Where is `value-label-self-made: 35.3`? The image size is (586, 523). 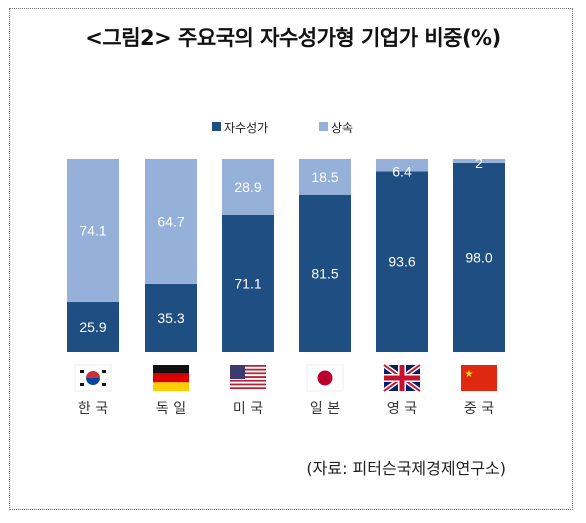 value-label-self-made: 35.3 is located at coordinates (170, 318).